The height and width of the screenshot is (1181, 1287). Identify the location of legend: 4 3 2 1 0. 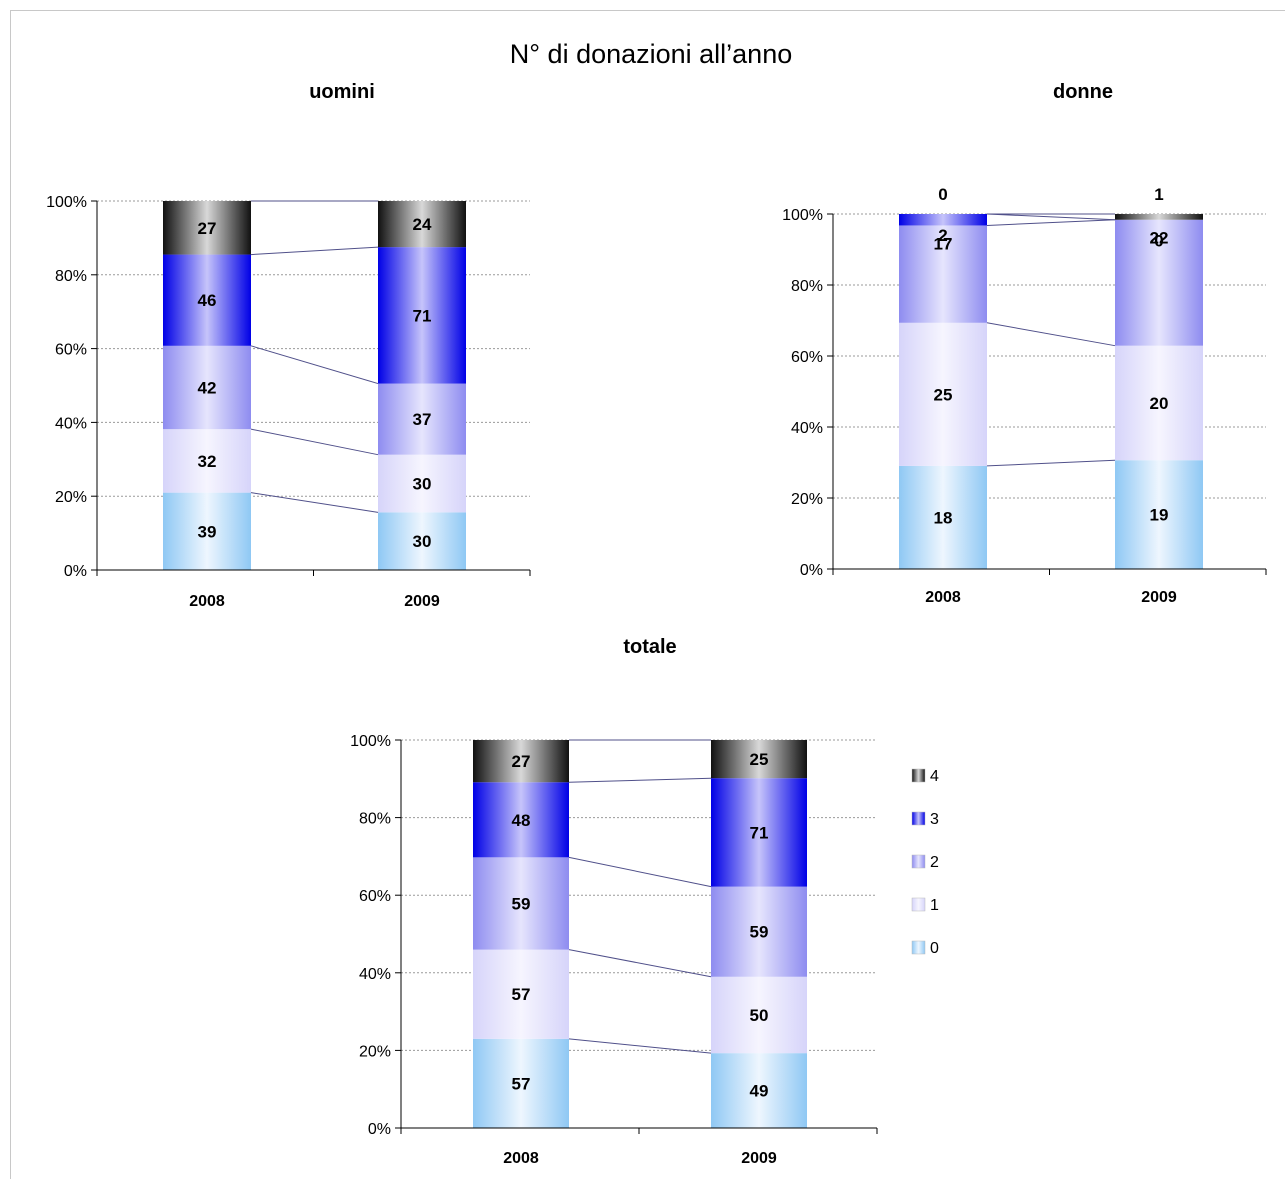
(925, 862).